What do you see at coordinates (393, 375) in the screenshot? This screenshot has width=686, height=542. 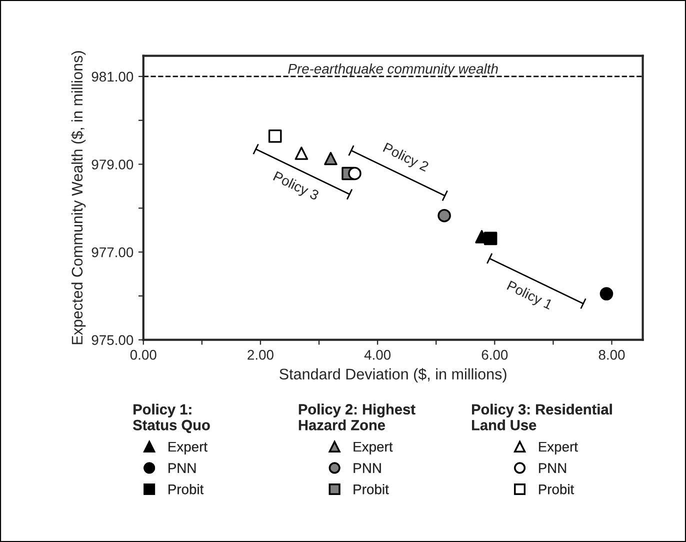 I see `x-axis-title: Standard Deviation ($, in millions)` at bounding box center [393, 375].